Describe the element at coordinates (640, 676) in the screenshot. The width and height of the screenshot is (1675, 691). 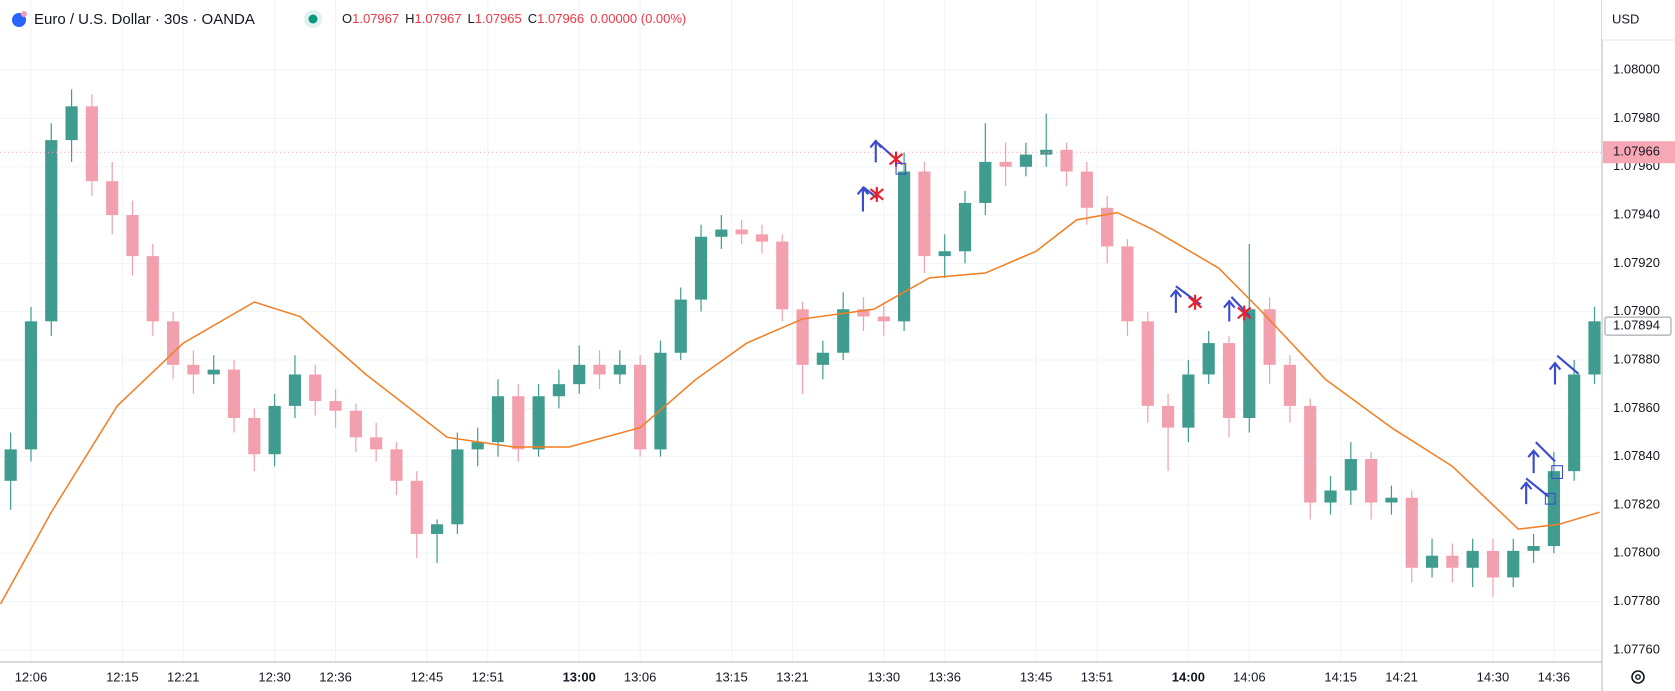
I see `x-tick-label: 13:06` at that location.